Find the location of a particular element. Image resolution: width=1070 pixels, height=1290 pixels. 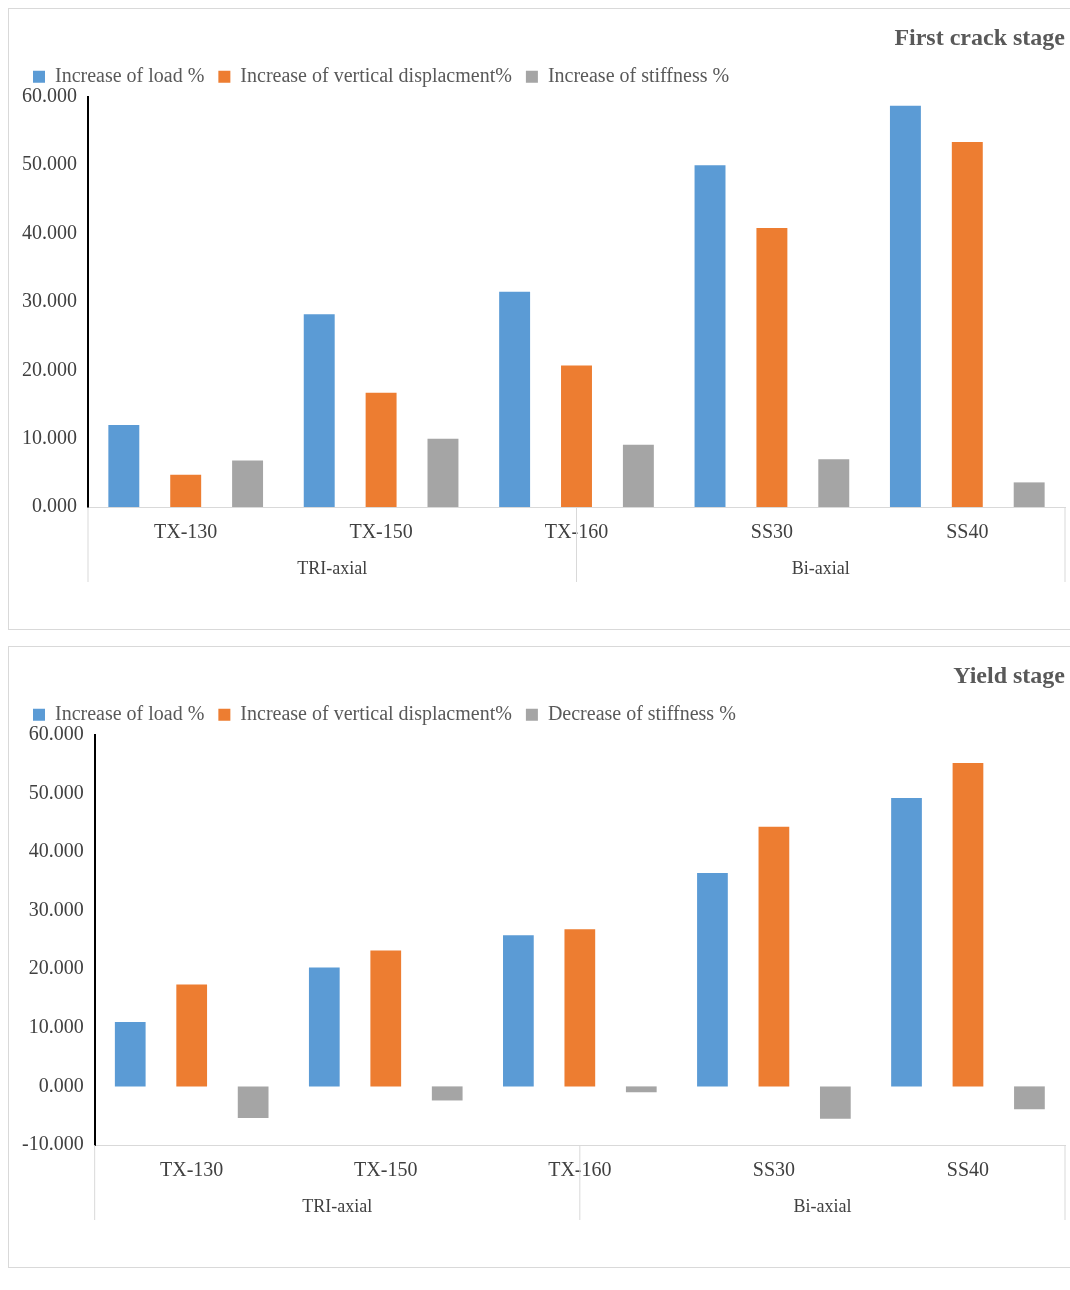

y-tick-label: -10.000 is located at coordinates (52, 1143).